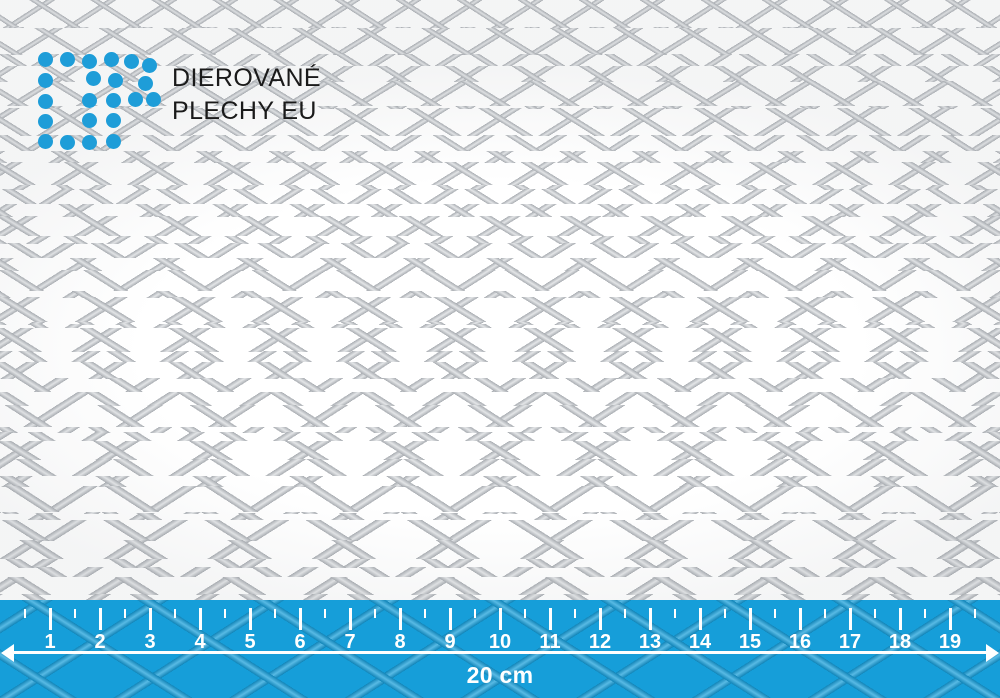 This screenshot has height=698, width=1000. I want to click on measure-arrow-line, so click(500, 652).